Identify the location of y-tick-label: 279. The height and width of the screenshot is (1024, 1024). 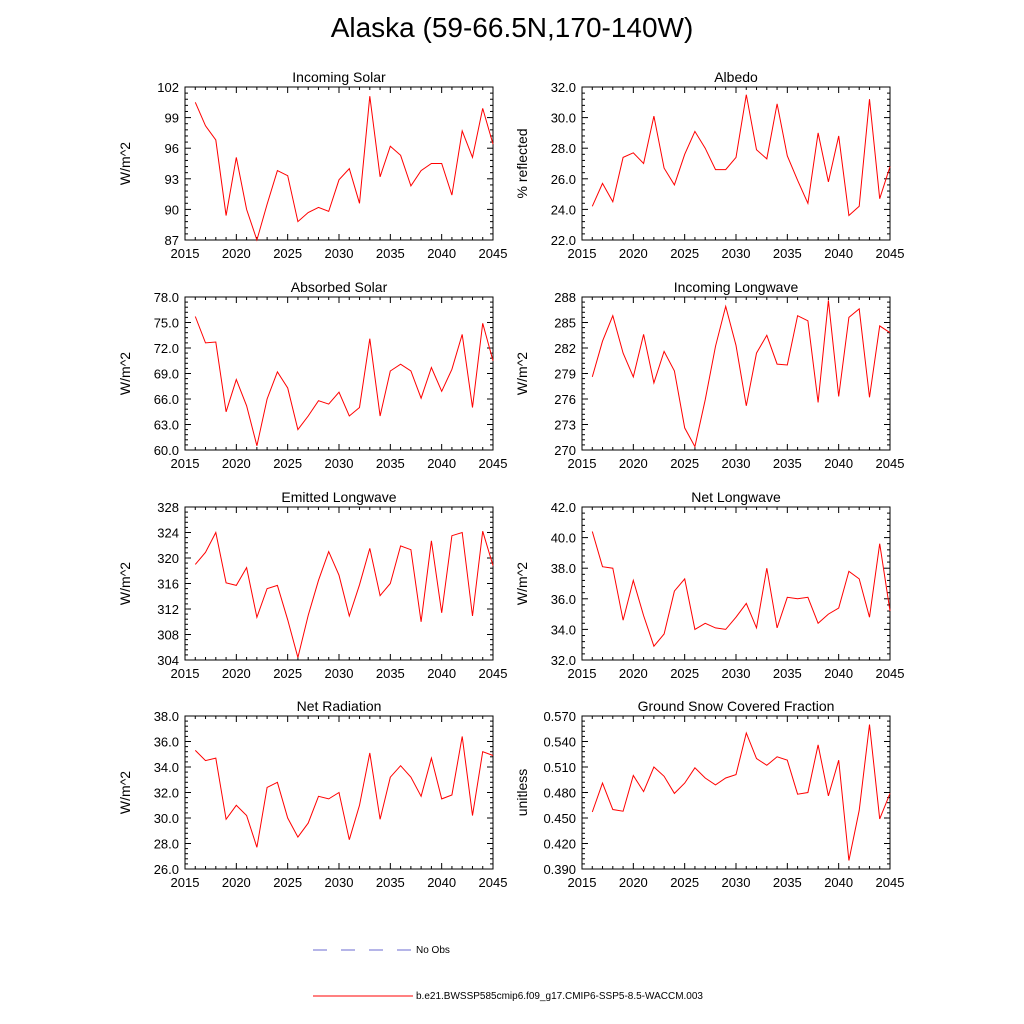
(565, 374).